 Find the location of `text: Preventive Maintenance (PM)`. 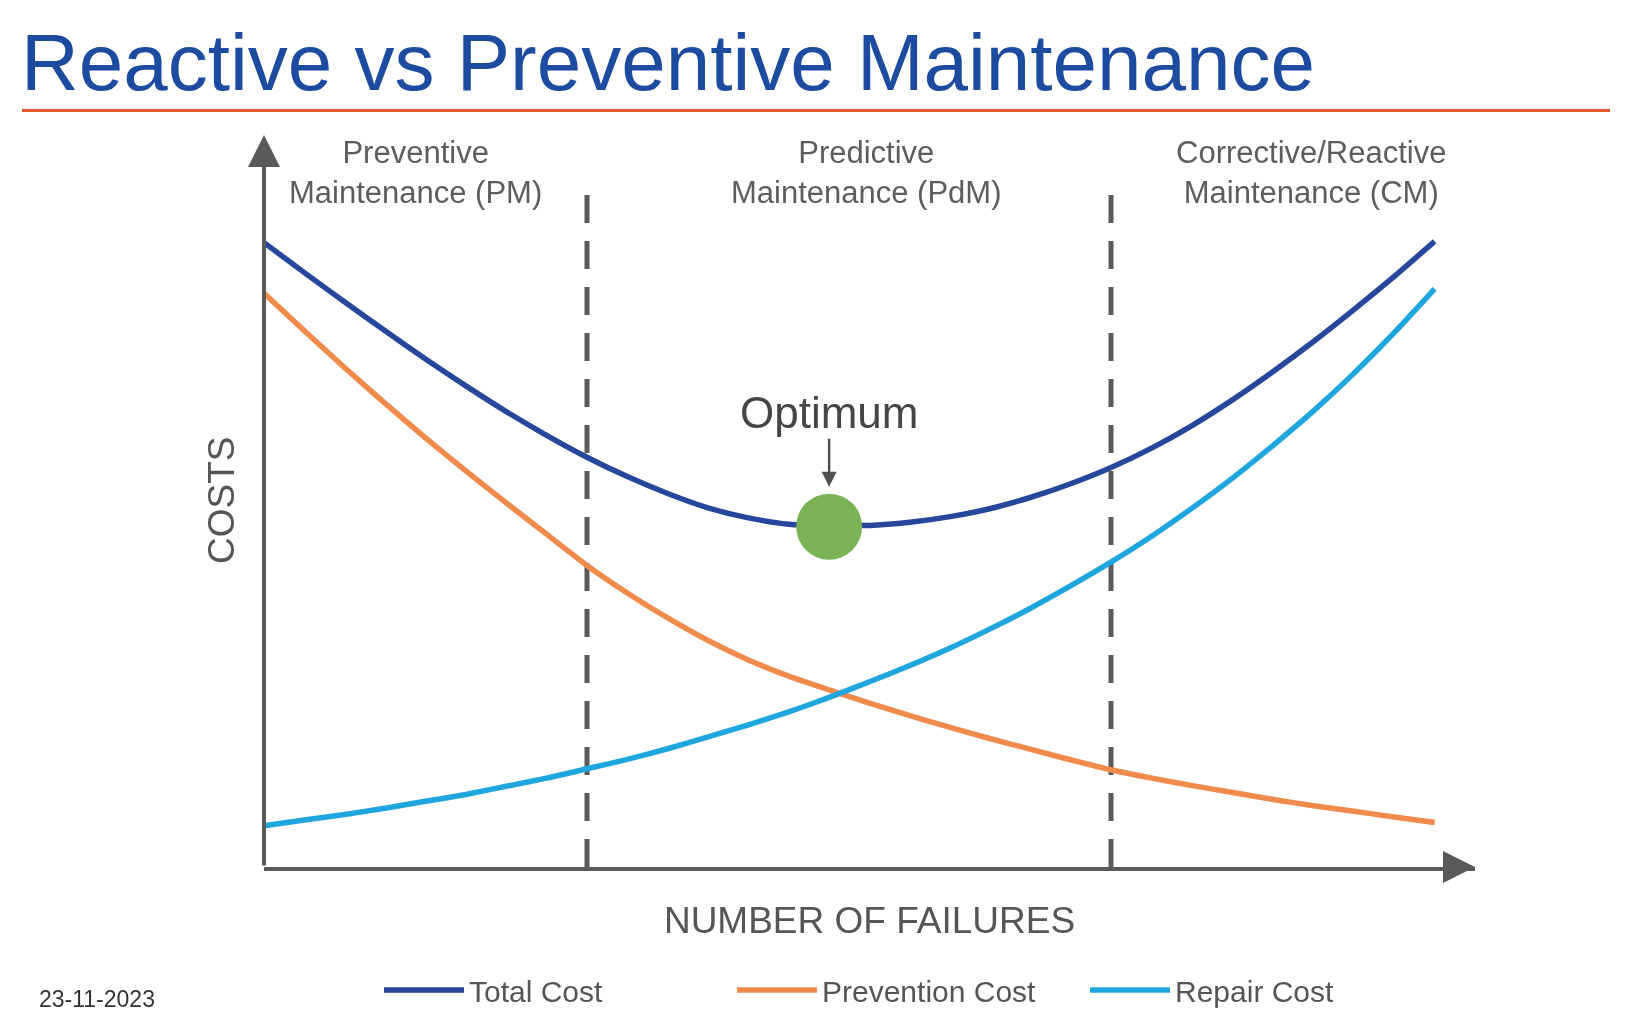

text: Preventive Maintenance (PM) is located at coordinates (416, 173).